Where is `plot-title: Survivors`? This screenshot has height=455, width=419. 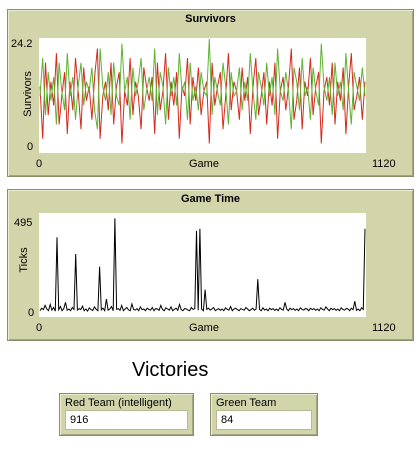 plot-title: Survivors is located at coordinates (210, 19).